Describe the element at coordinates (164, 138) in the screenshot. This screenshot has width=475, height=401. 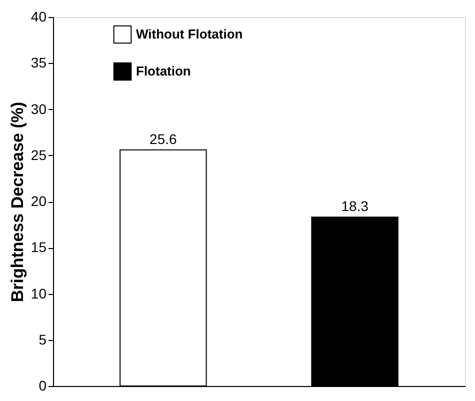
I see `data-label: 25.6` at that location.